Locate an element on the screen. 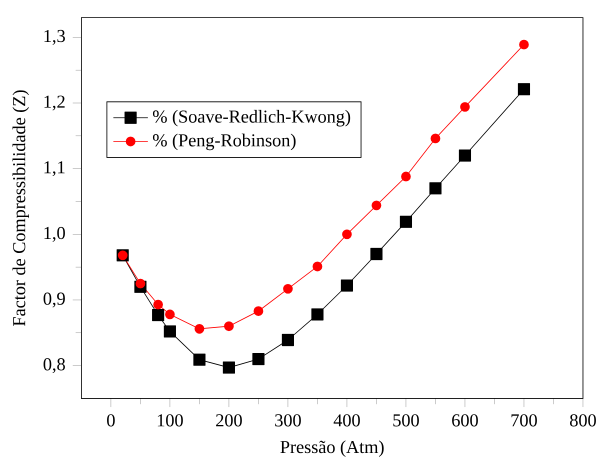  x-tick-label: 800 is located at coordinates (583, 420).